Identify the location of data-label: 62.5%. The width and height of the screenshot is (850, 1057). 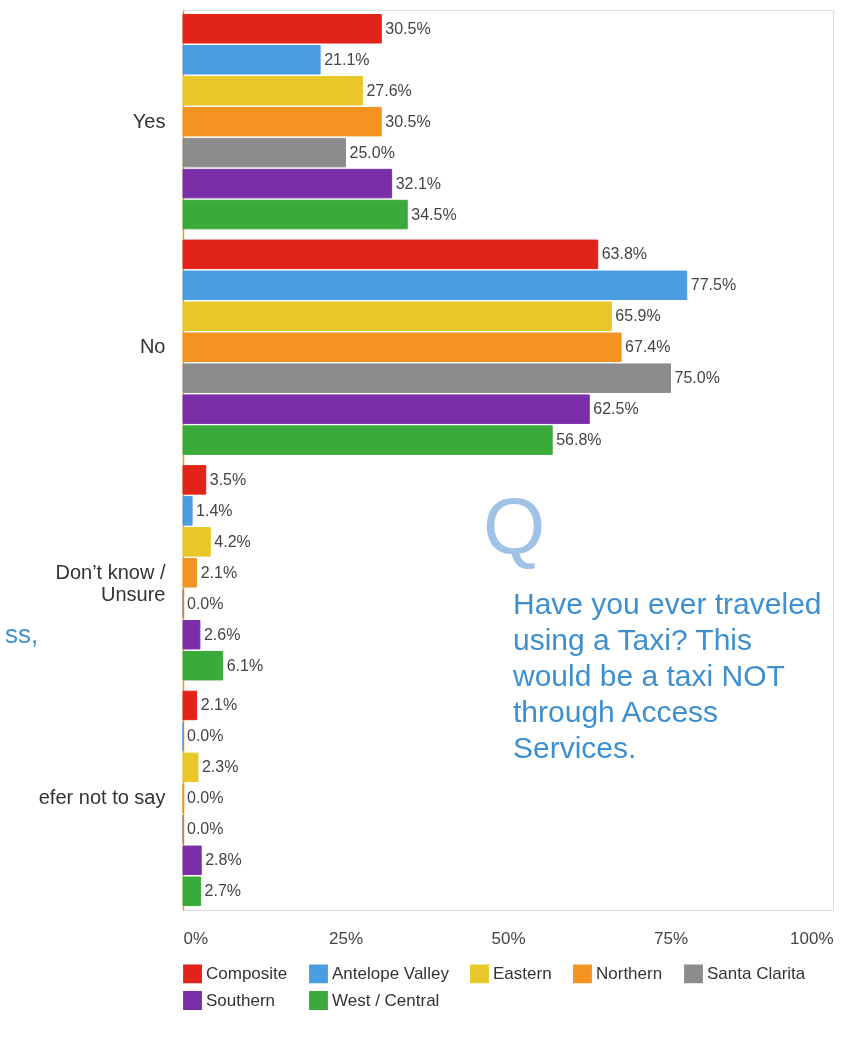
(616, 409).